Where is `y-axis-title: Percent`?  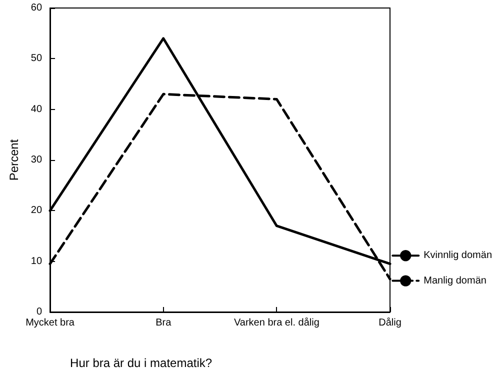
y-axis-title: Percent is located at coordinates (14, 159).